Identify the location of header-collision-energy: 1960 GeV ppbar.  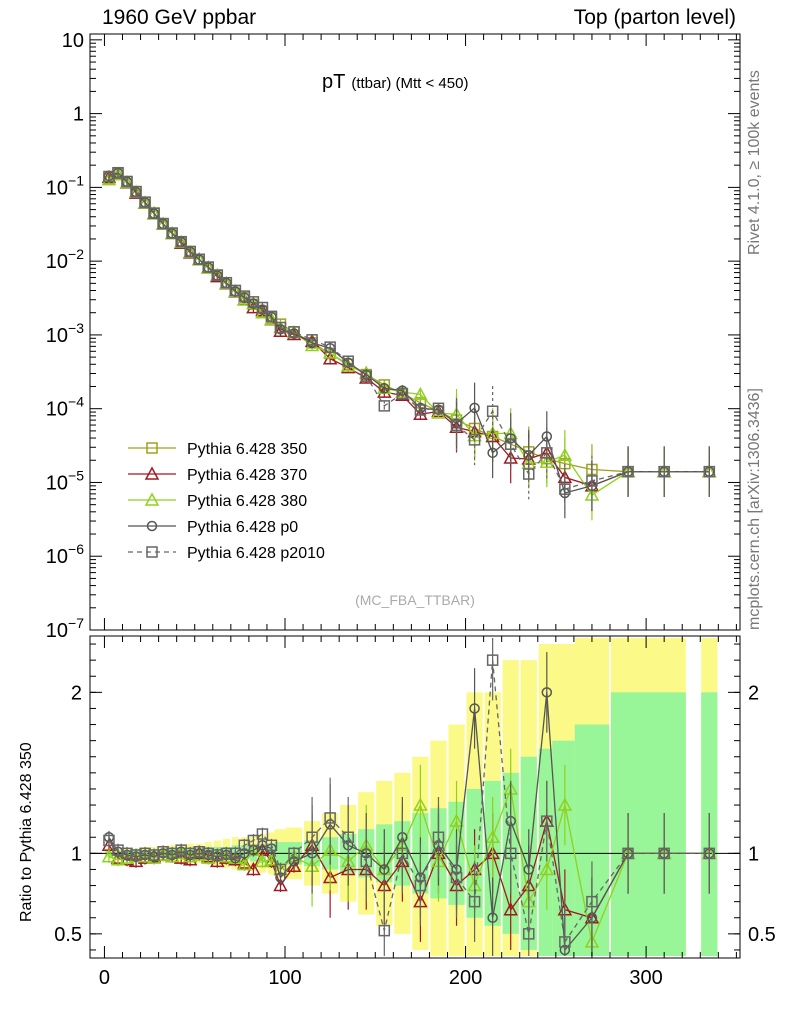
(179, 17).